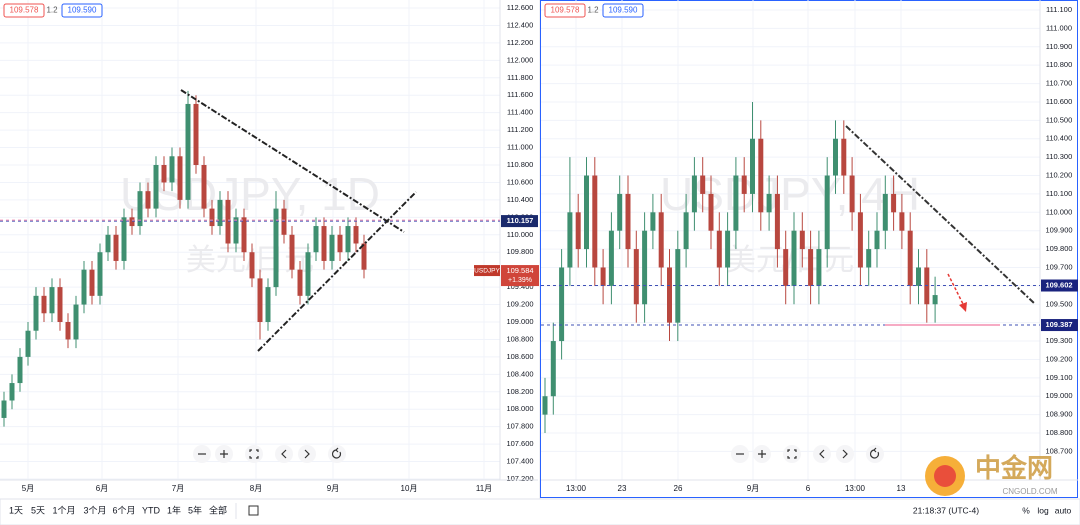  What do you see at coordinates (102, 488) in the screenshot?
I see `x-tick-label: 6月` at bounding box center [102, 488].